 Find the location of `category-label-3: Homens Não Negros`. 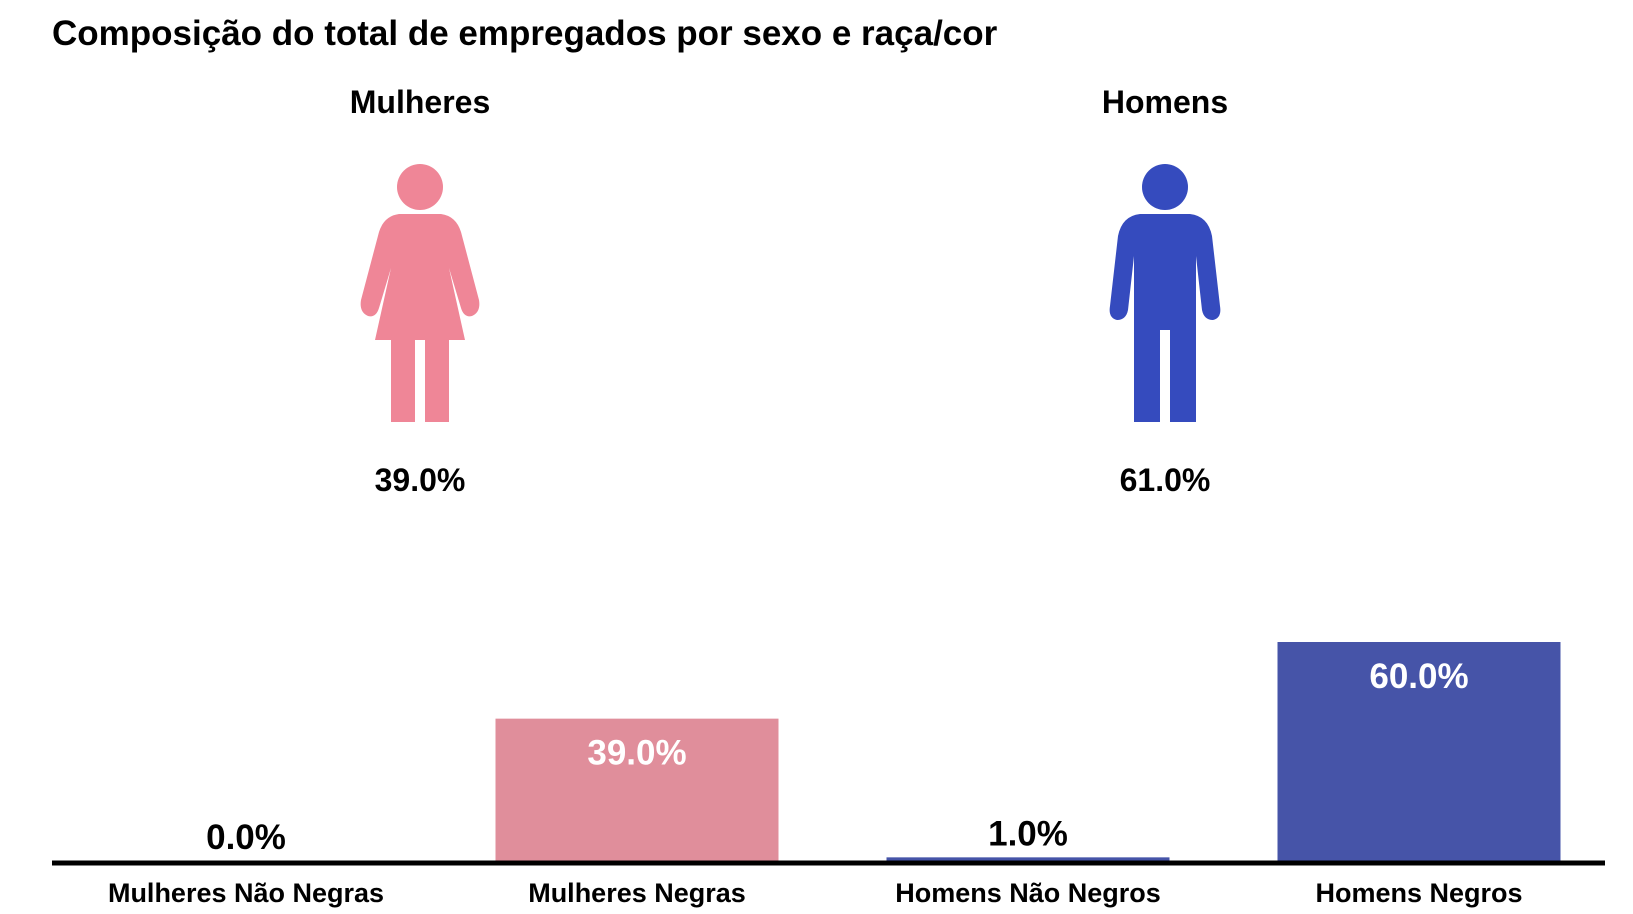

category-label-3: Homens Não Negros is located at coordinates (1028, 893).